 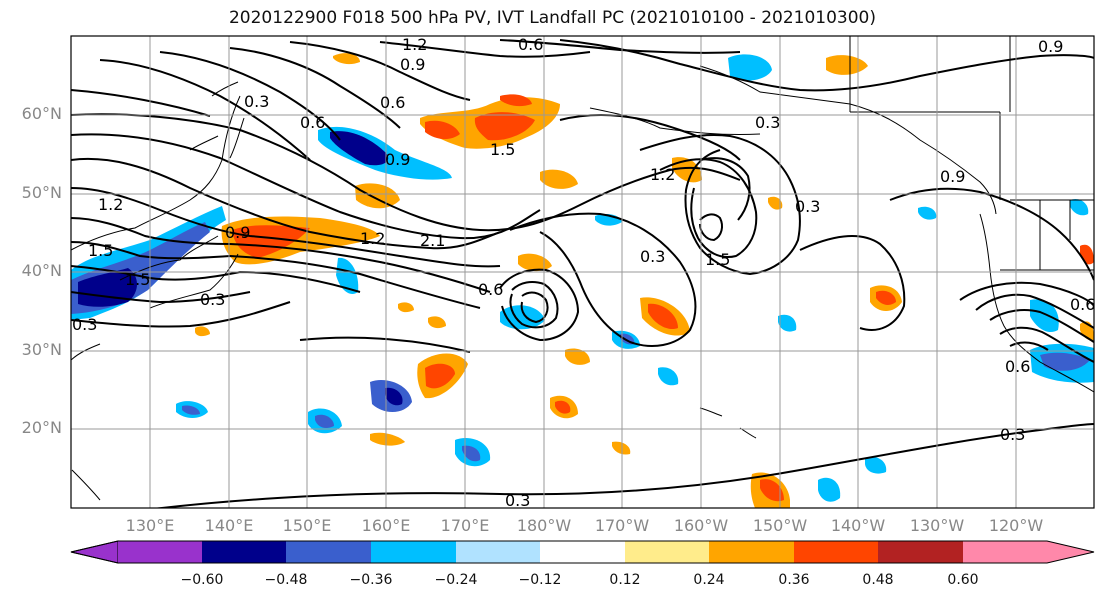 I want to click on colorbar, so click(x=582, y=552).